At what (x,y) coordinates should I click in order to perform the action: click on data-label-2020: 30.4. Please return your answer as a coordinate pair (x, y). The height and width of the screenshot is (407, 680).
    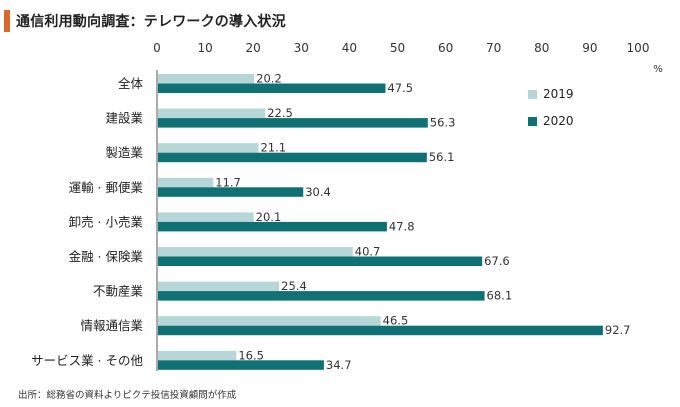
    Looking at the image, I should click on (318, 192).